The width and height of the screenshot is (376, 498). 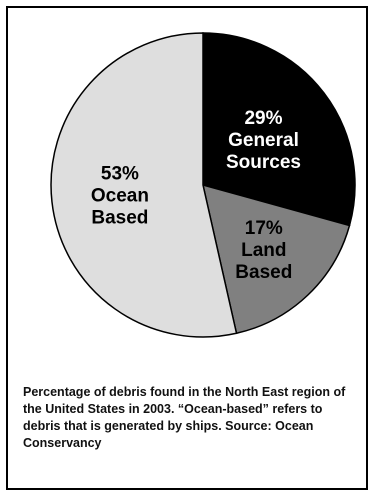 I want to click on slice-name-label: Sources, so click(x=263, y=162).